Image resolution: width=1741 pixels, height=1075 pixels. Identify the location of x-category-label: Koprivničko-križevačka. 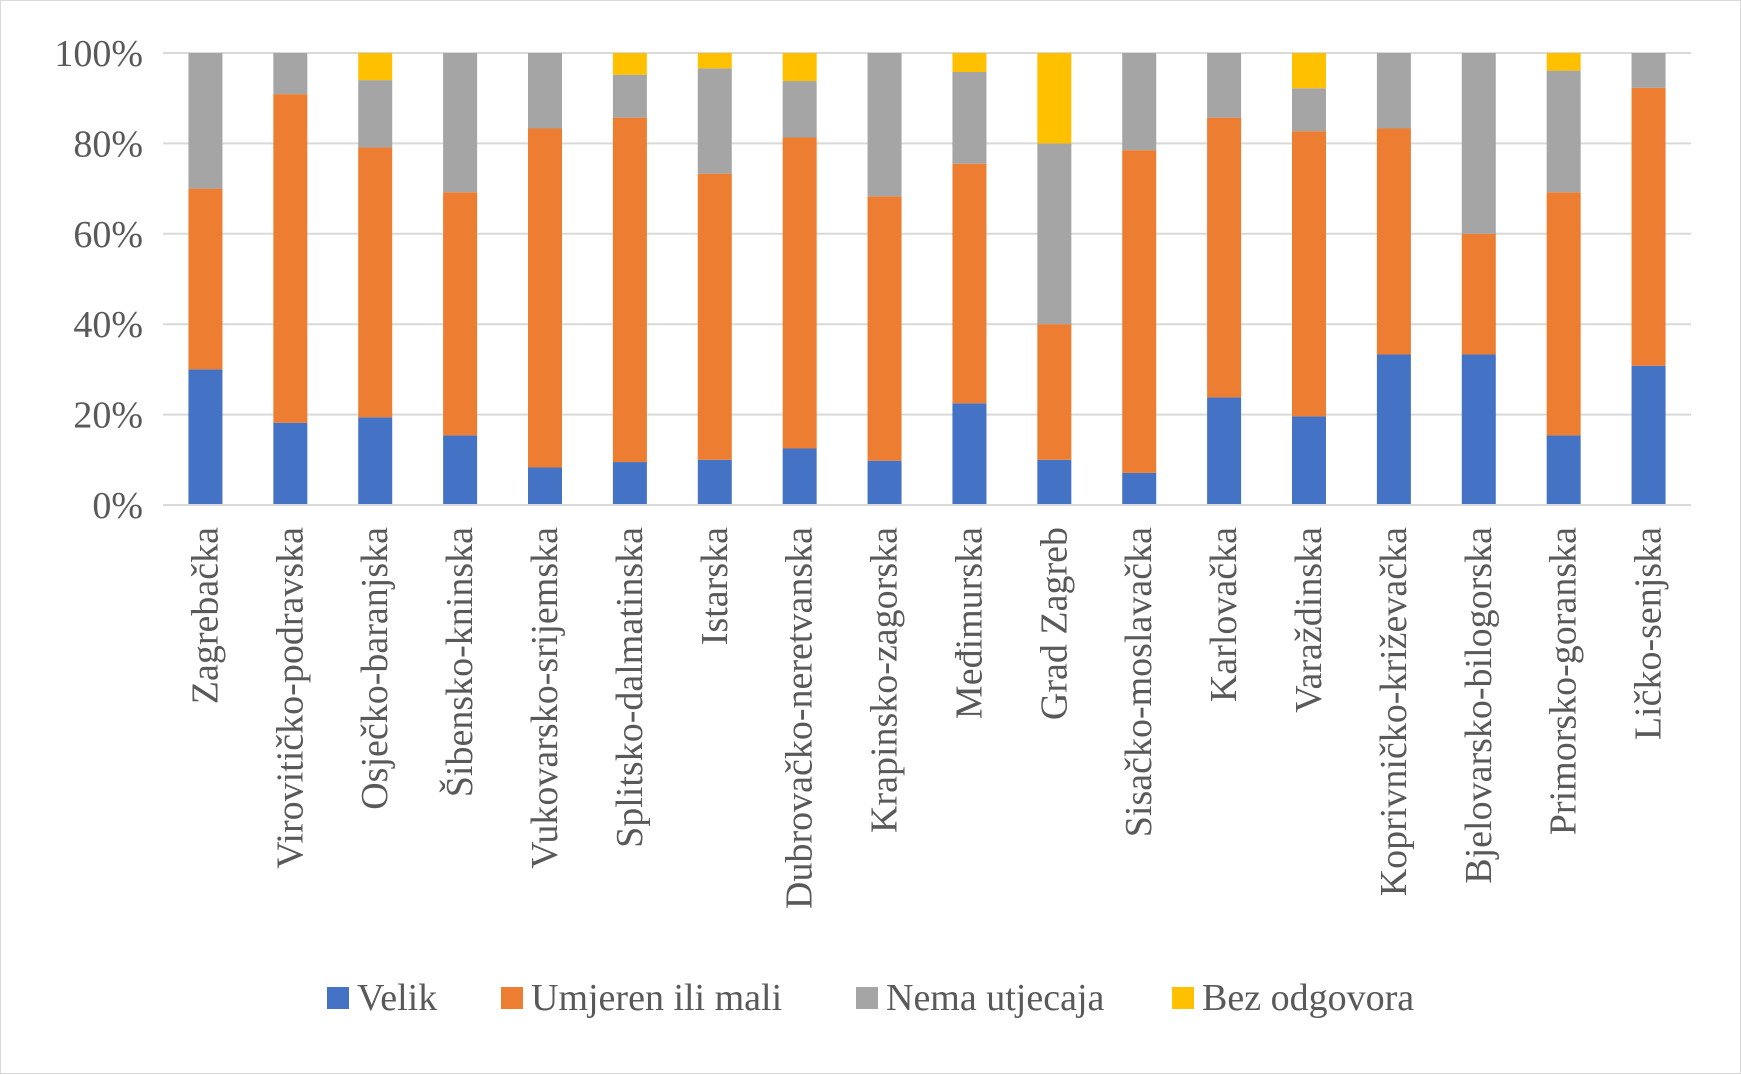
(1394, 711).